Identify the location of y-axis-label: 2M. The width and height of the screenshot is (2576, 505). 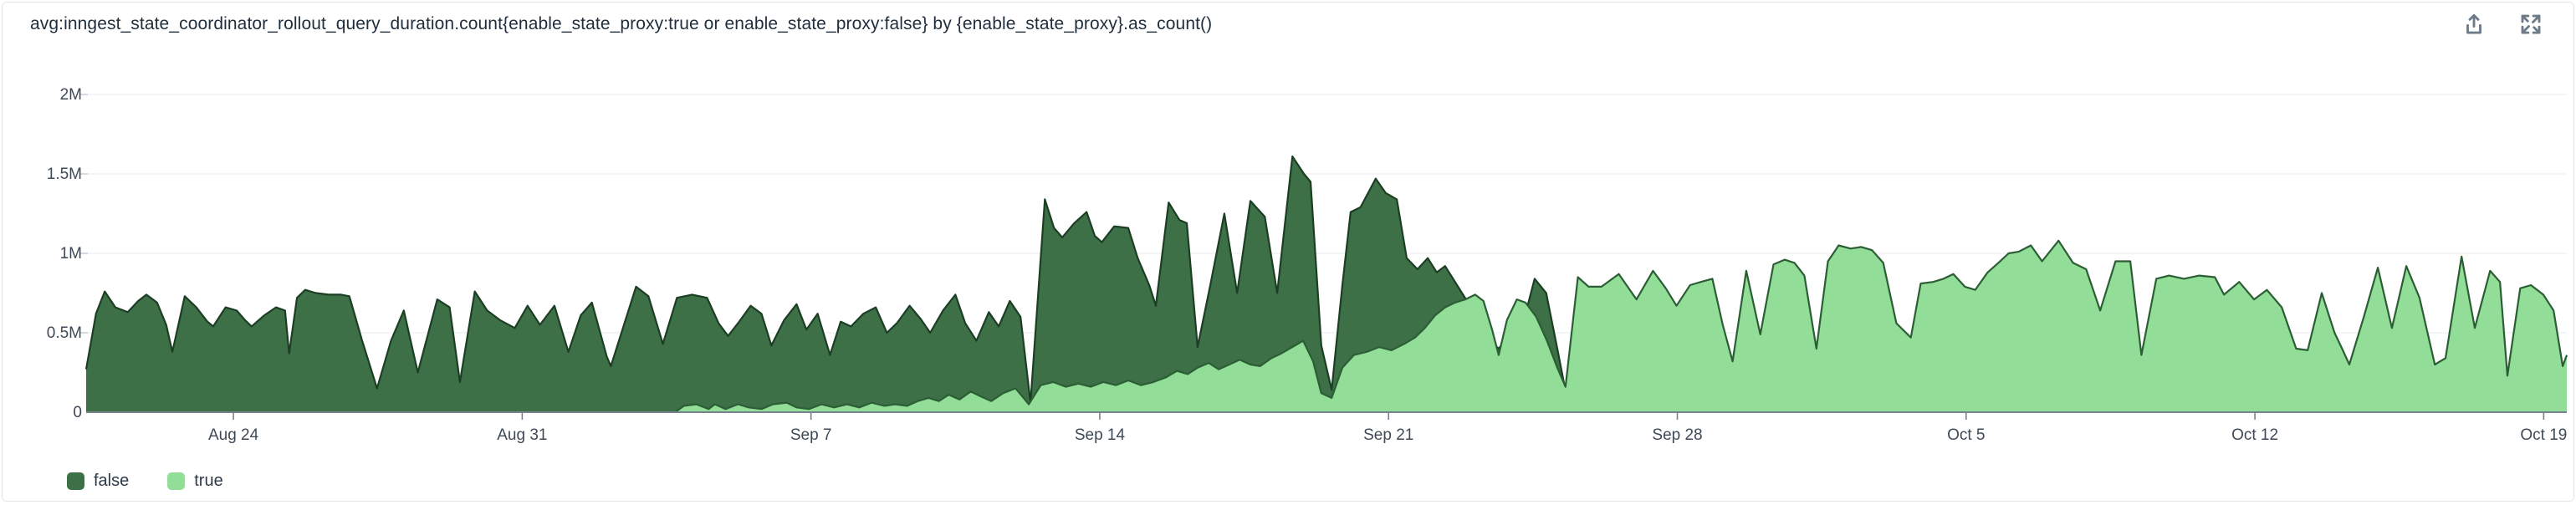
(71, 95).